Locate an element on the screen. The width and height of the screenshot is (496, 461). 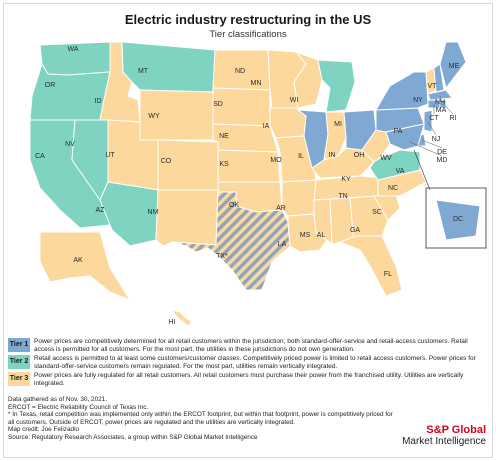
dc-inset: DC is located at coordinates (450, 199).